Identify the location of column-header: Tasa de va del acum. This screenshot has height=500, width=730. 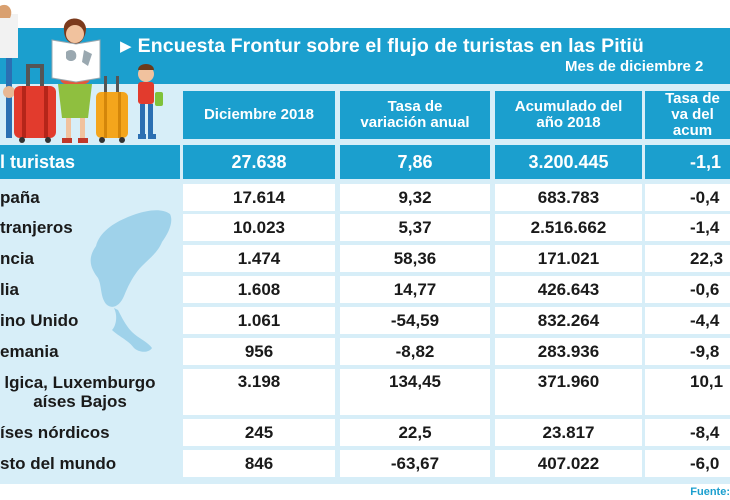
(687, 115).